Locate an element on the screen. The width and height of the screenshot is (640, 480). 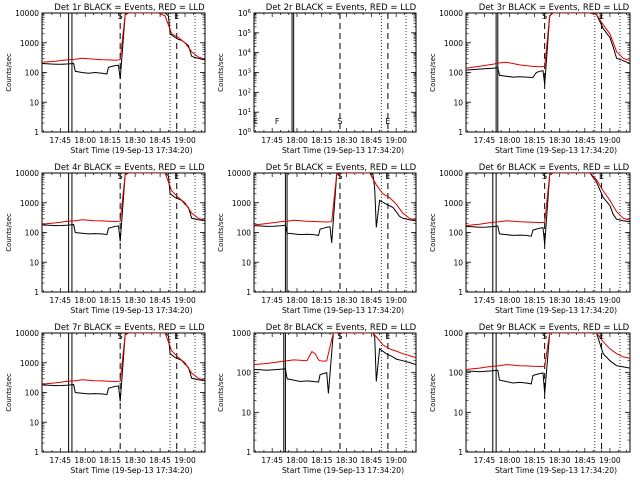
panel-title: Det 6r BLACK = Events, RED = LLD is located at coordinates (554, 168).